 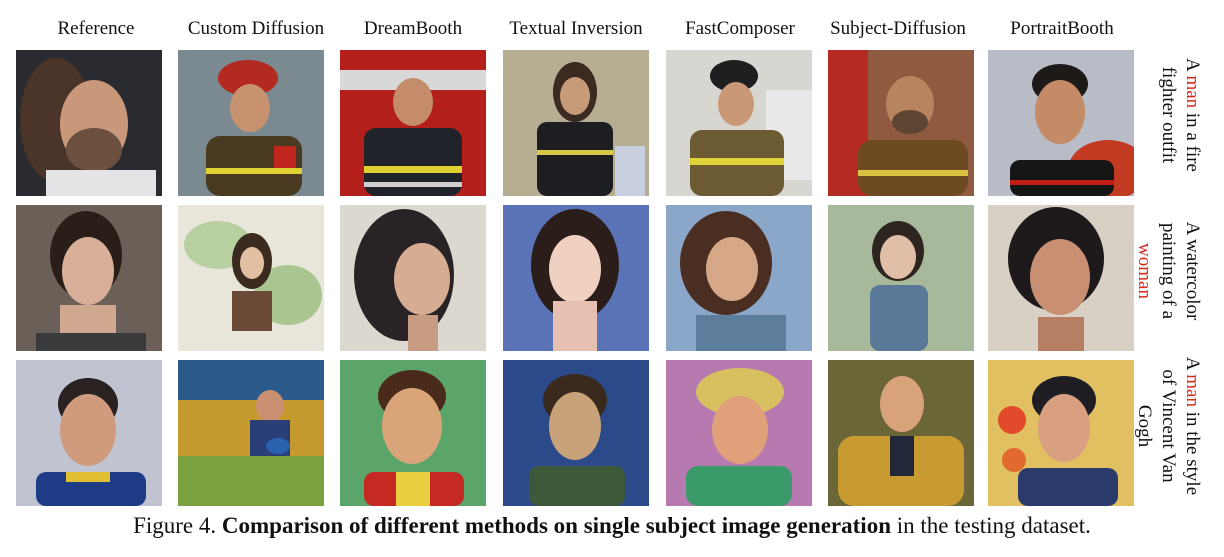 I want to click on image-dreambooth-firefighter, so click(x=413, y=123).